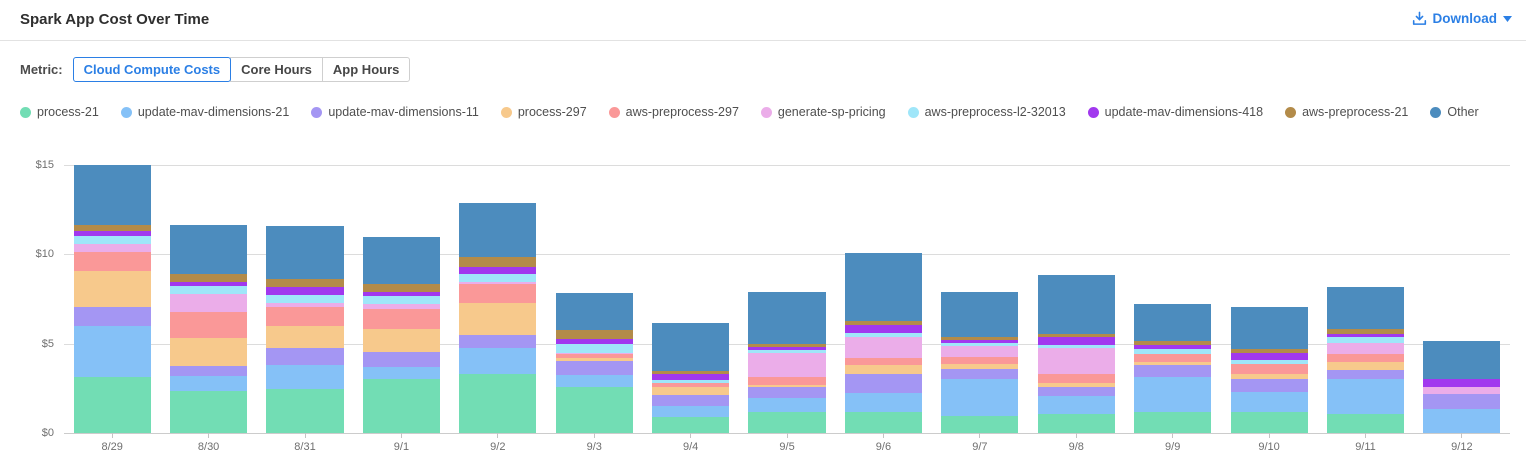 This screenshot has height=461, width=1526. What do you see at coordinates (673, 112) in the screenshot?
I see `legend-item-aws-preprocess-297: aws-preprocess-297` at bounding box center [673, 112].